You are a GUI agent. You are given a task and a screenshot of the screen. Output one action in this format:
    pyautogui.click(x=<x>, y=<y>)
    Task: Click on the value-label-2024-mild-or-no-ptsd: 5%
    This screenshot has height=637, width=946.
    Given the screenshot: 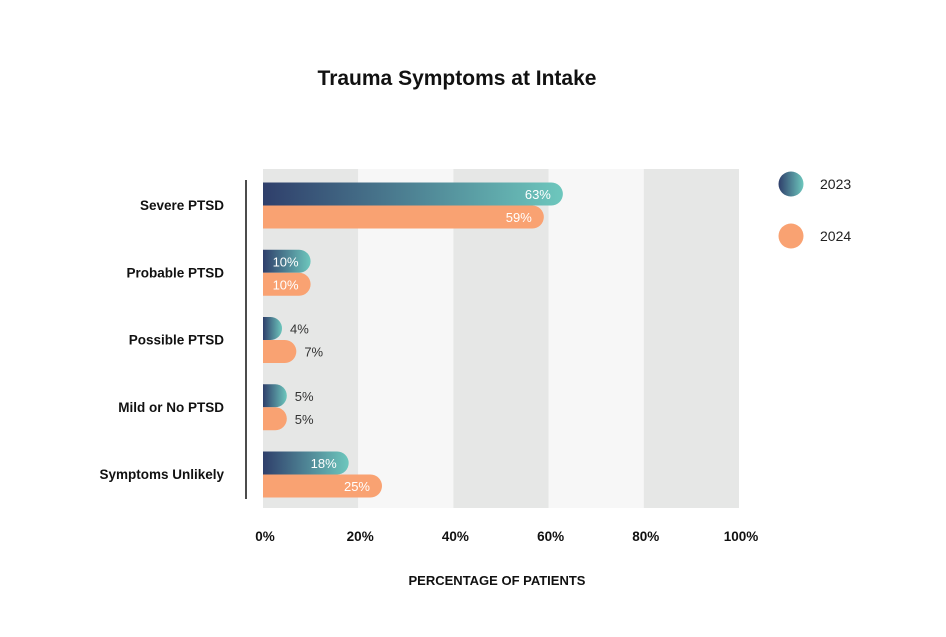 What is the action you would take?
    pyautogui.click(x=304, y=419)
    